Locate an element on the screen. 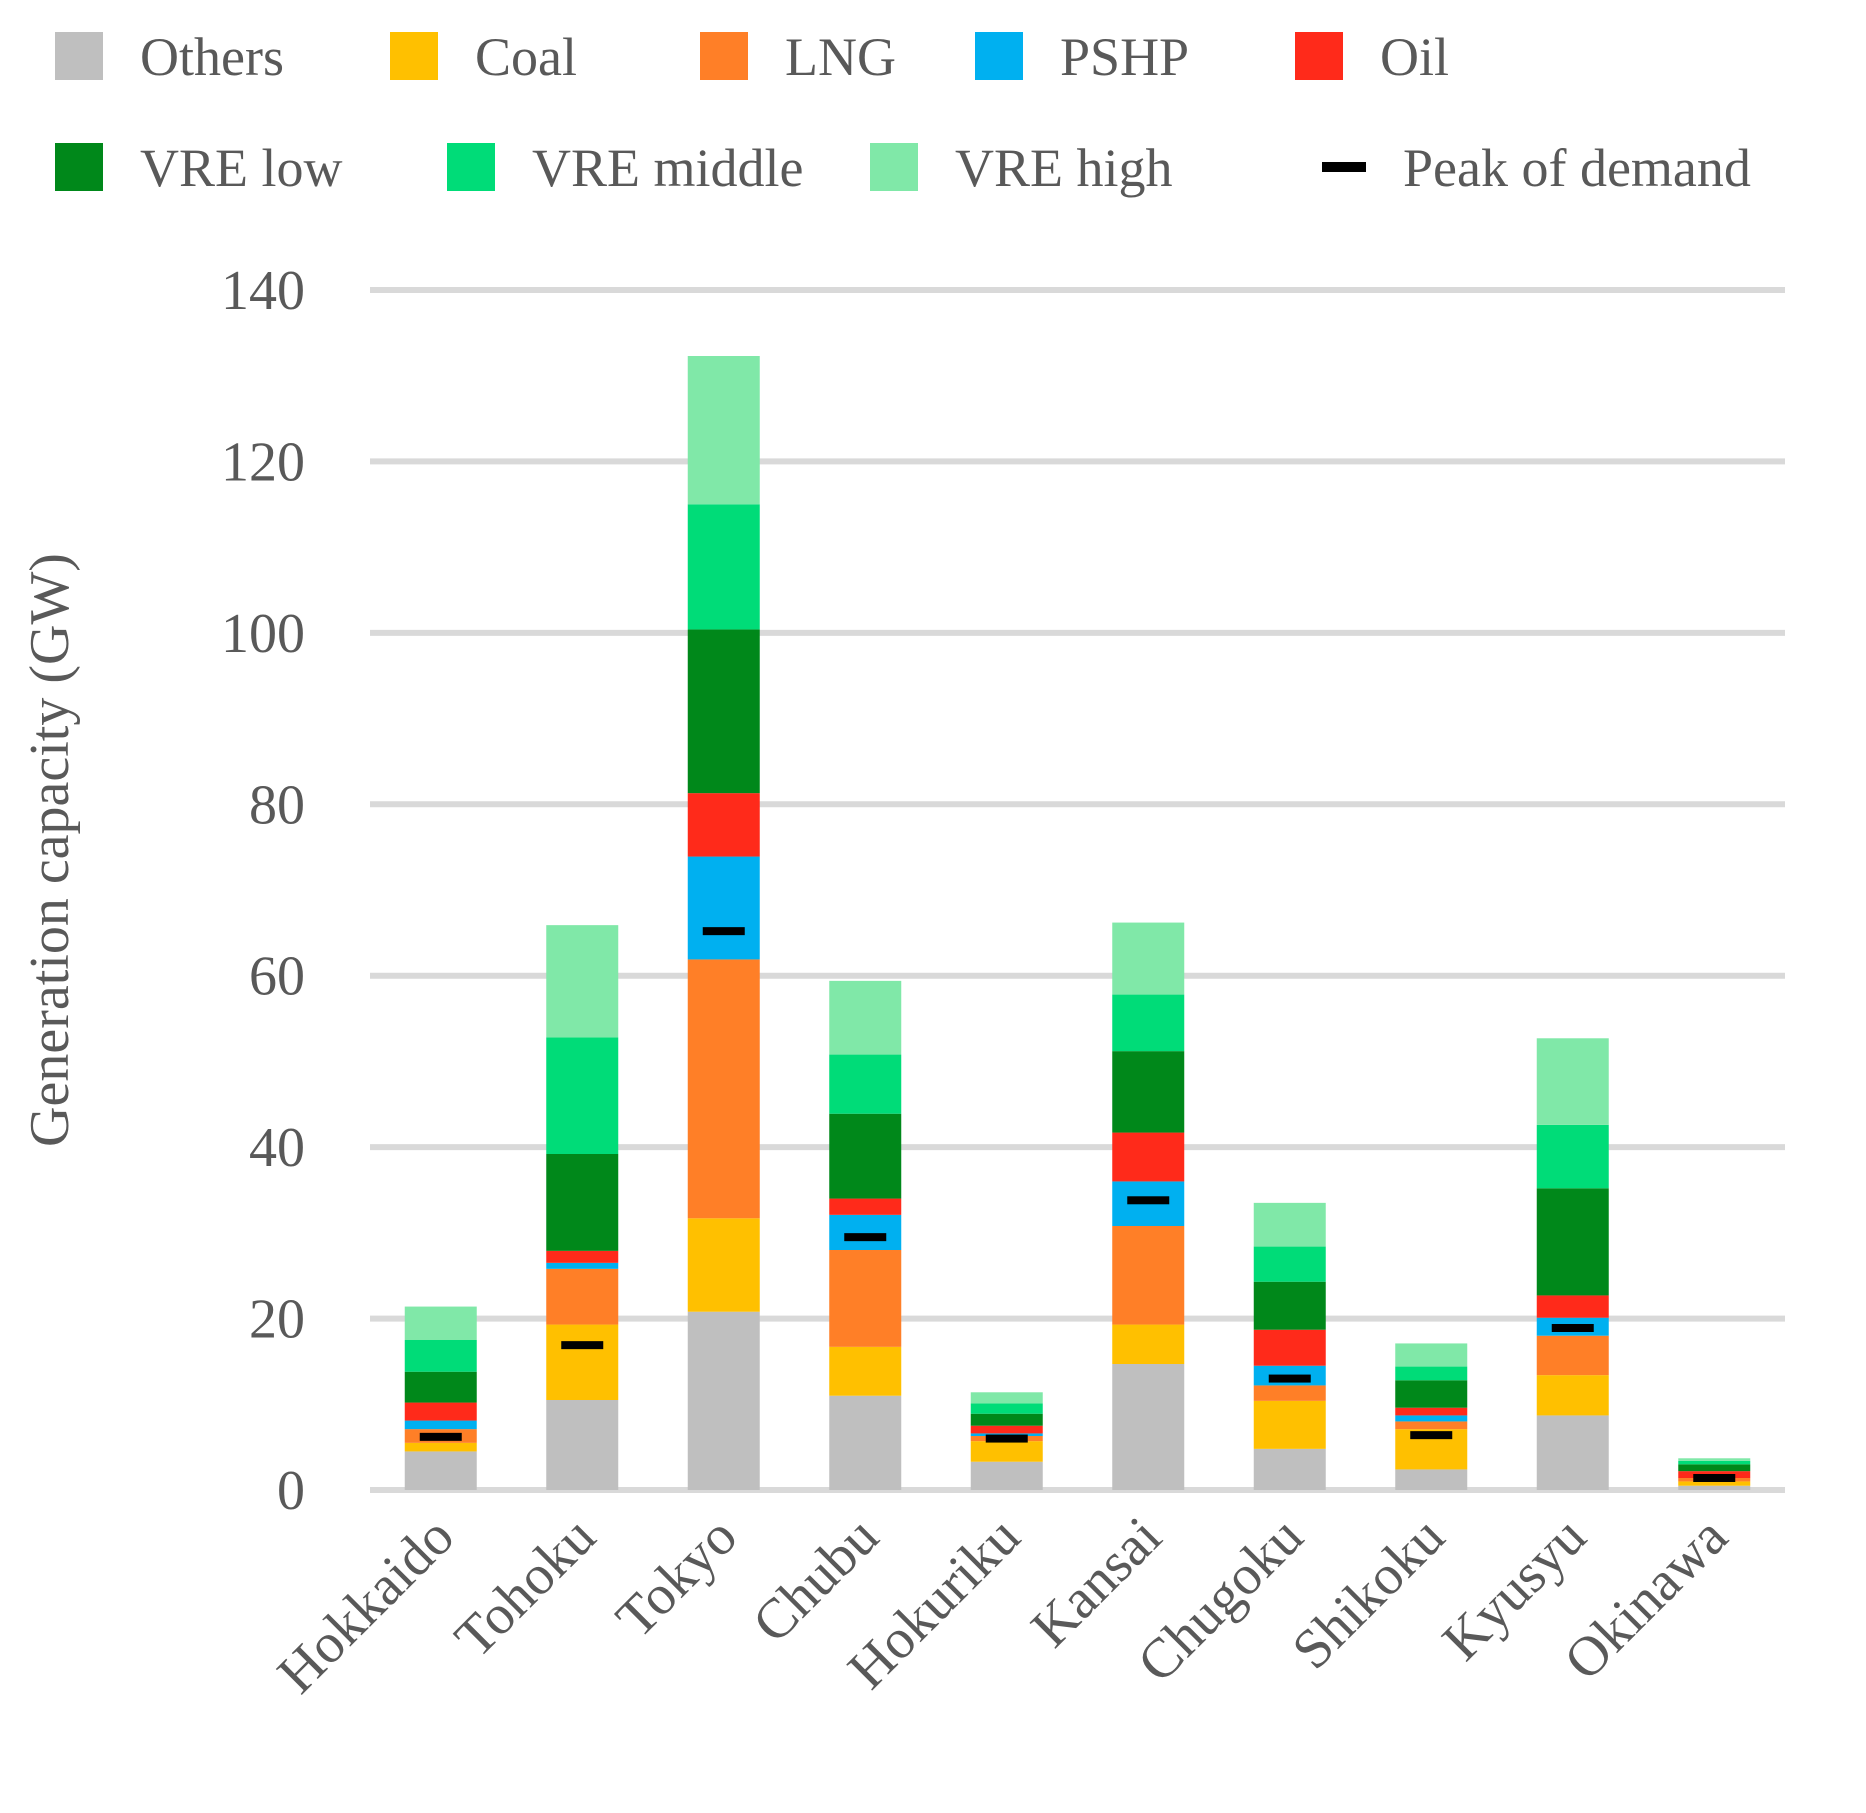  bar-tokyo-coal is located at coordinates (723, 1265).